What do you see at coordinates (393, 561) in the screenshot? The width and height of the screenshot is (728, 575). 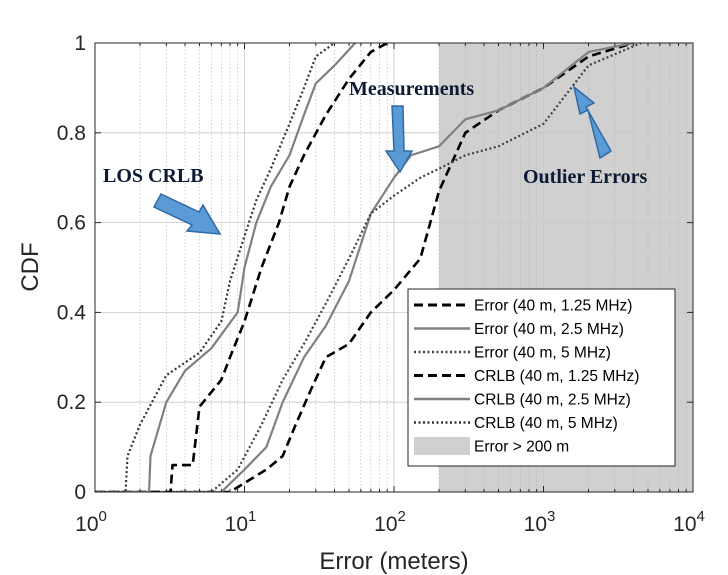 I see `x-axis-title: Error (meters)` at bounding box center [393, 561].